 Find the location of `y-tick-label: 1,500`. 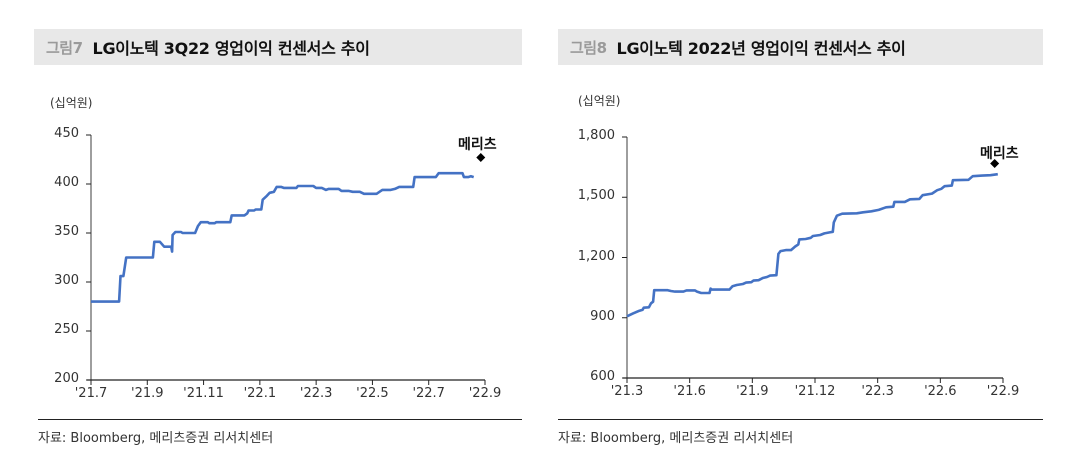

y-tick-label: 1,500 is located at coordinates (596, 196).